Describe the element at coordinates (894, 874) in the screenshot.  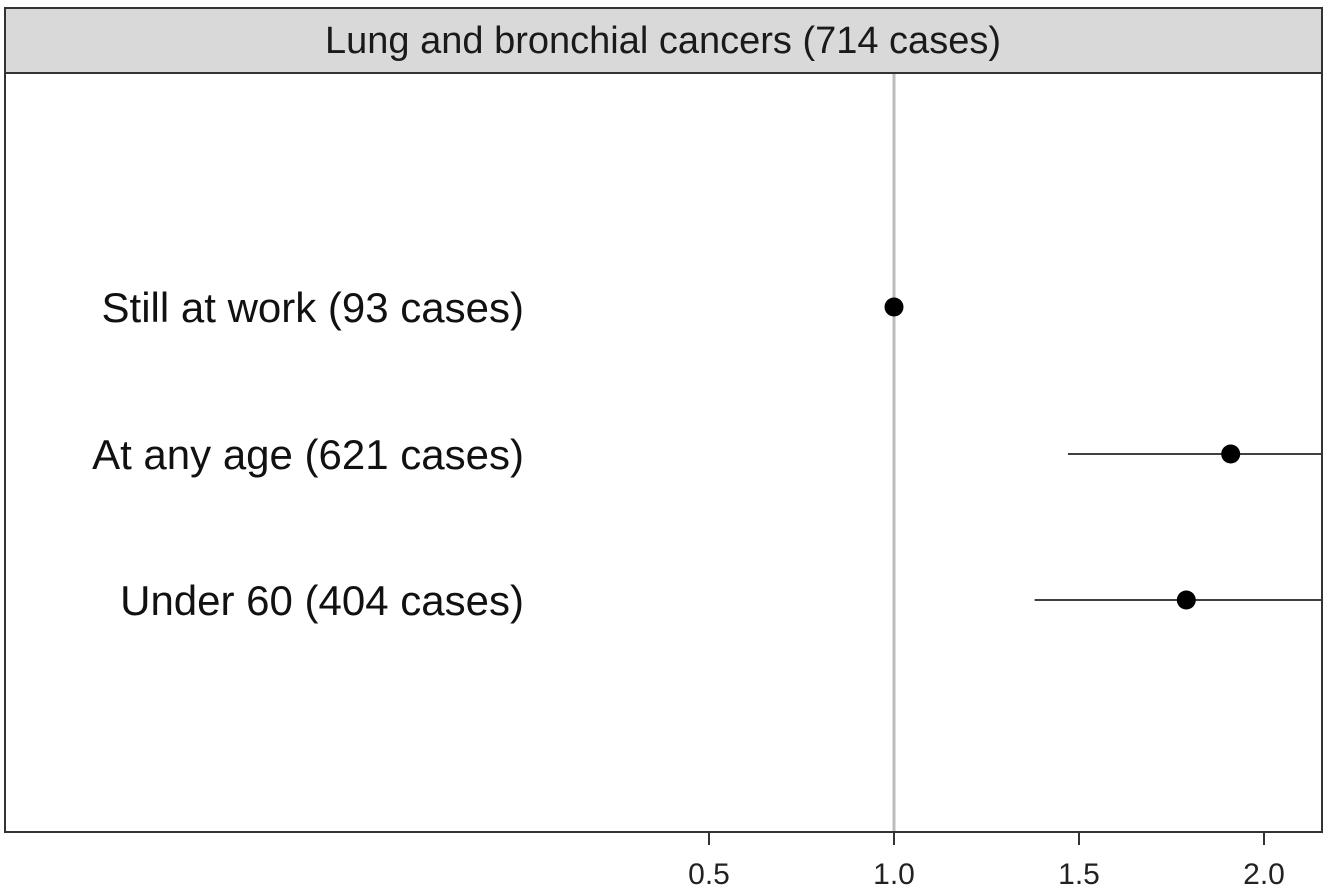
I see `x-tick-label: 1.0` at that location.